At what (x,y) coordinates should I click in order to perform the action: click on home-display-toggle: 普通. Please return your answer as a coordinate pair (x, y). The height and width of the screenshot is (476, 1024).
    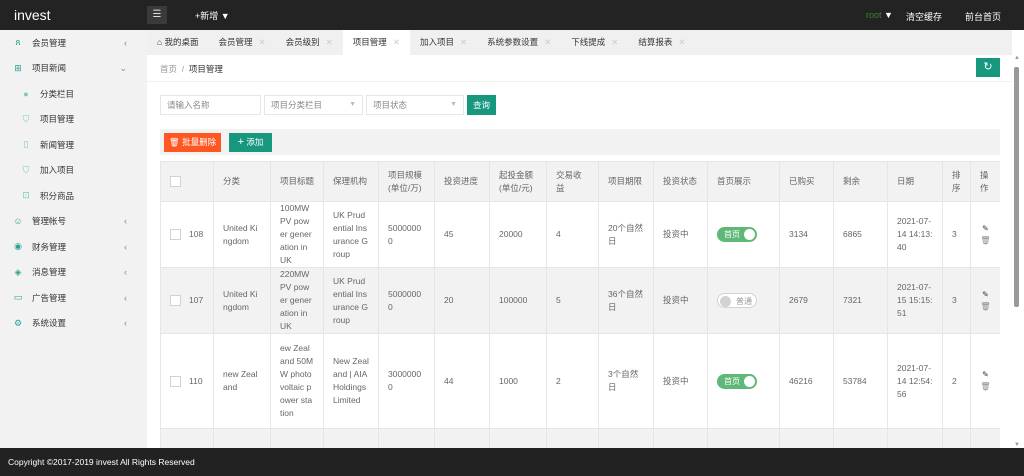
    Looking at the image, I should click on (737, 300).